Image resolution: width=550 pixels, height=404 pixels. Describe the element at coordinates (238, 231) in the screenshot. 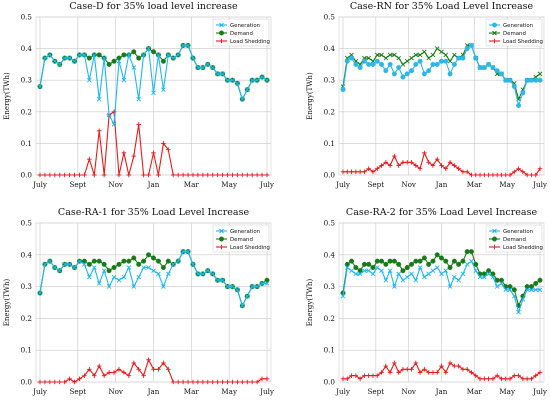

I see `legend-item: Generation` at that location.